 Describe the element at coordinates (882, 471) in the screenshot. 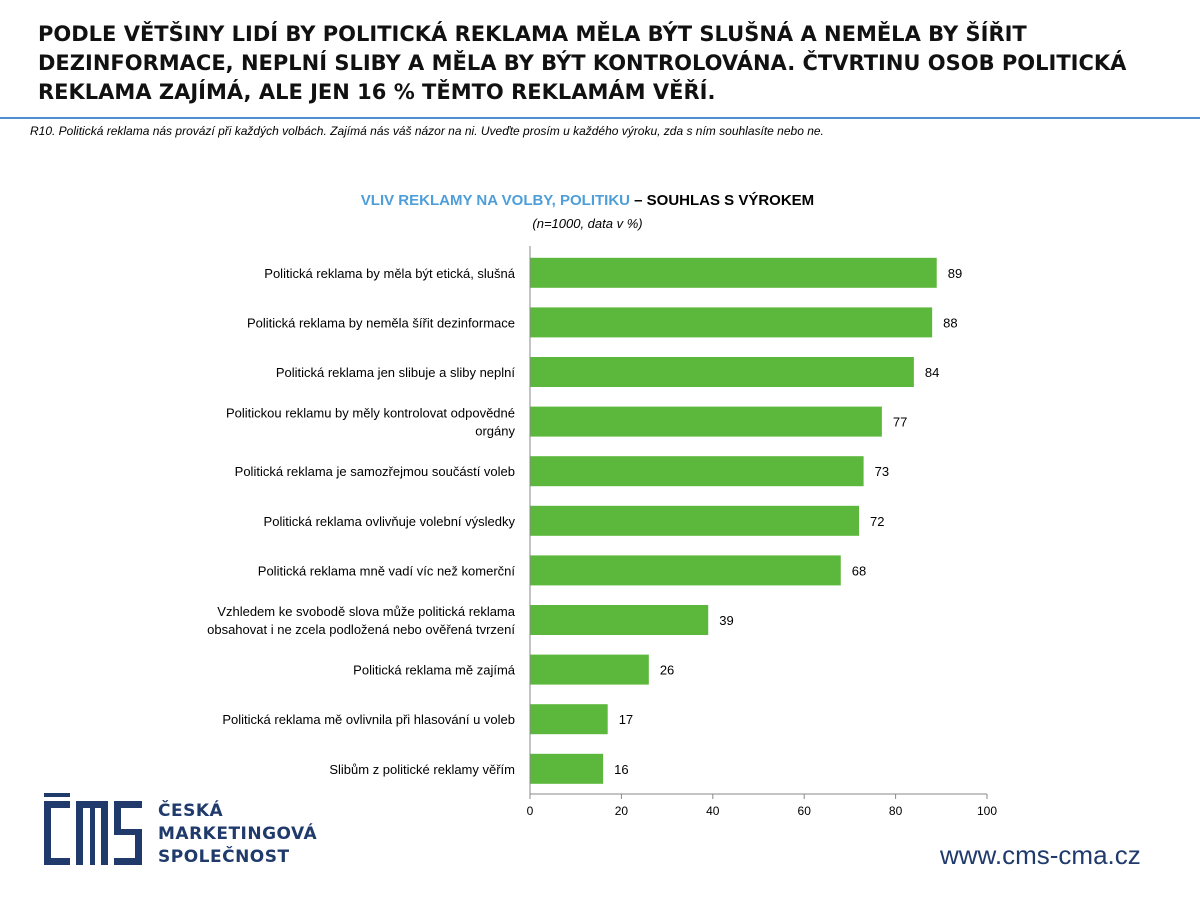

I see `data-label-4: 73` at that location.